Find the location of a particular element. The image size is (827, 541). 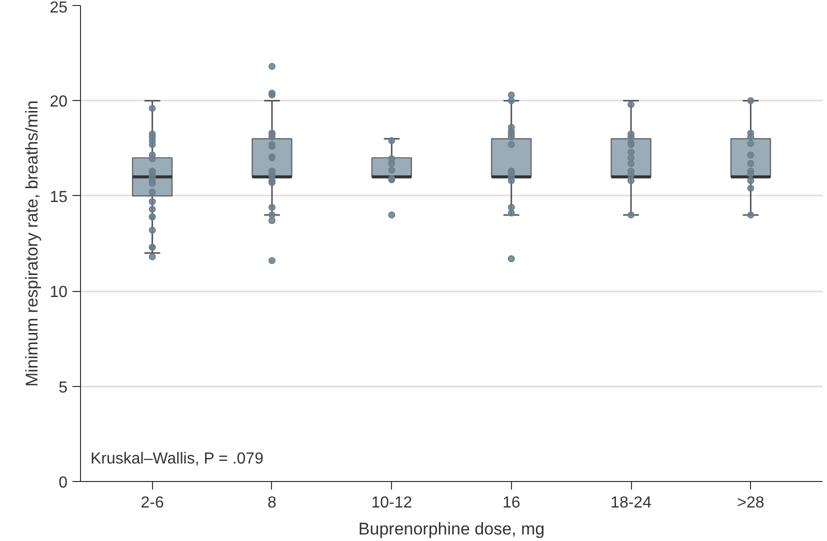

y-tick-label: 0 is located at coordinates (63, 483).